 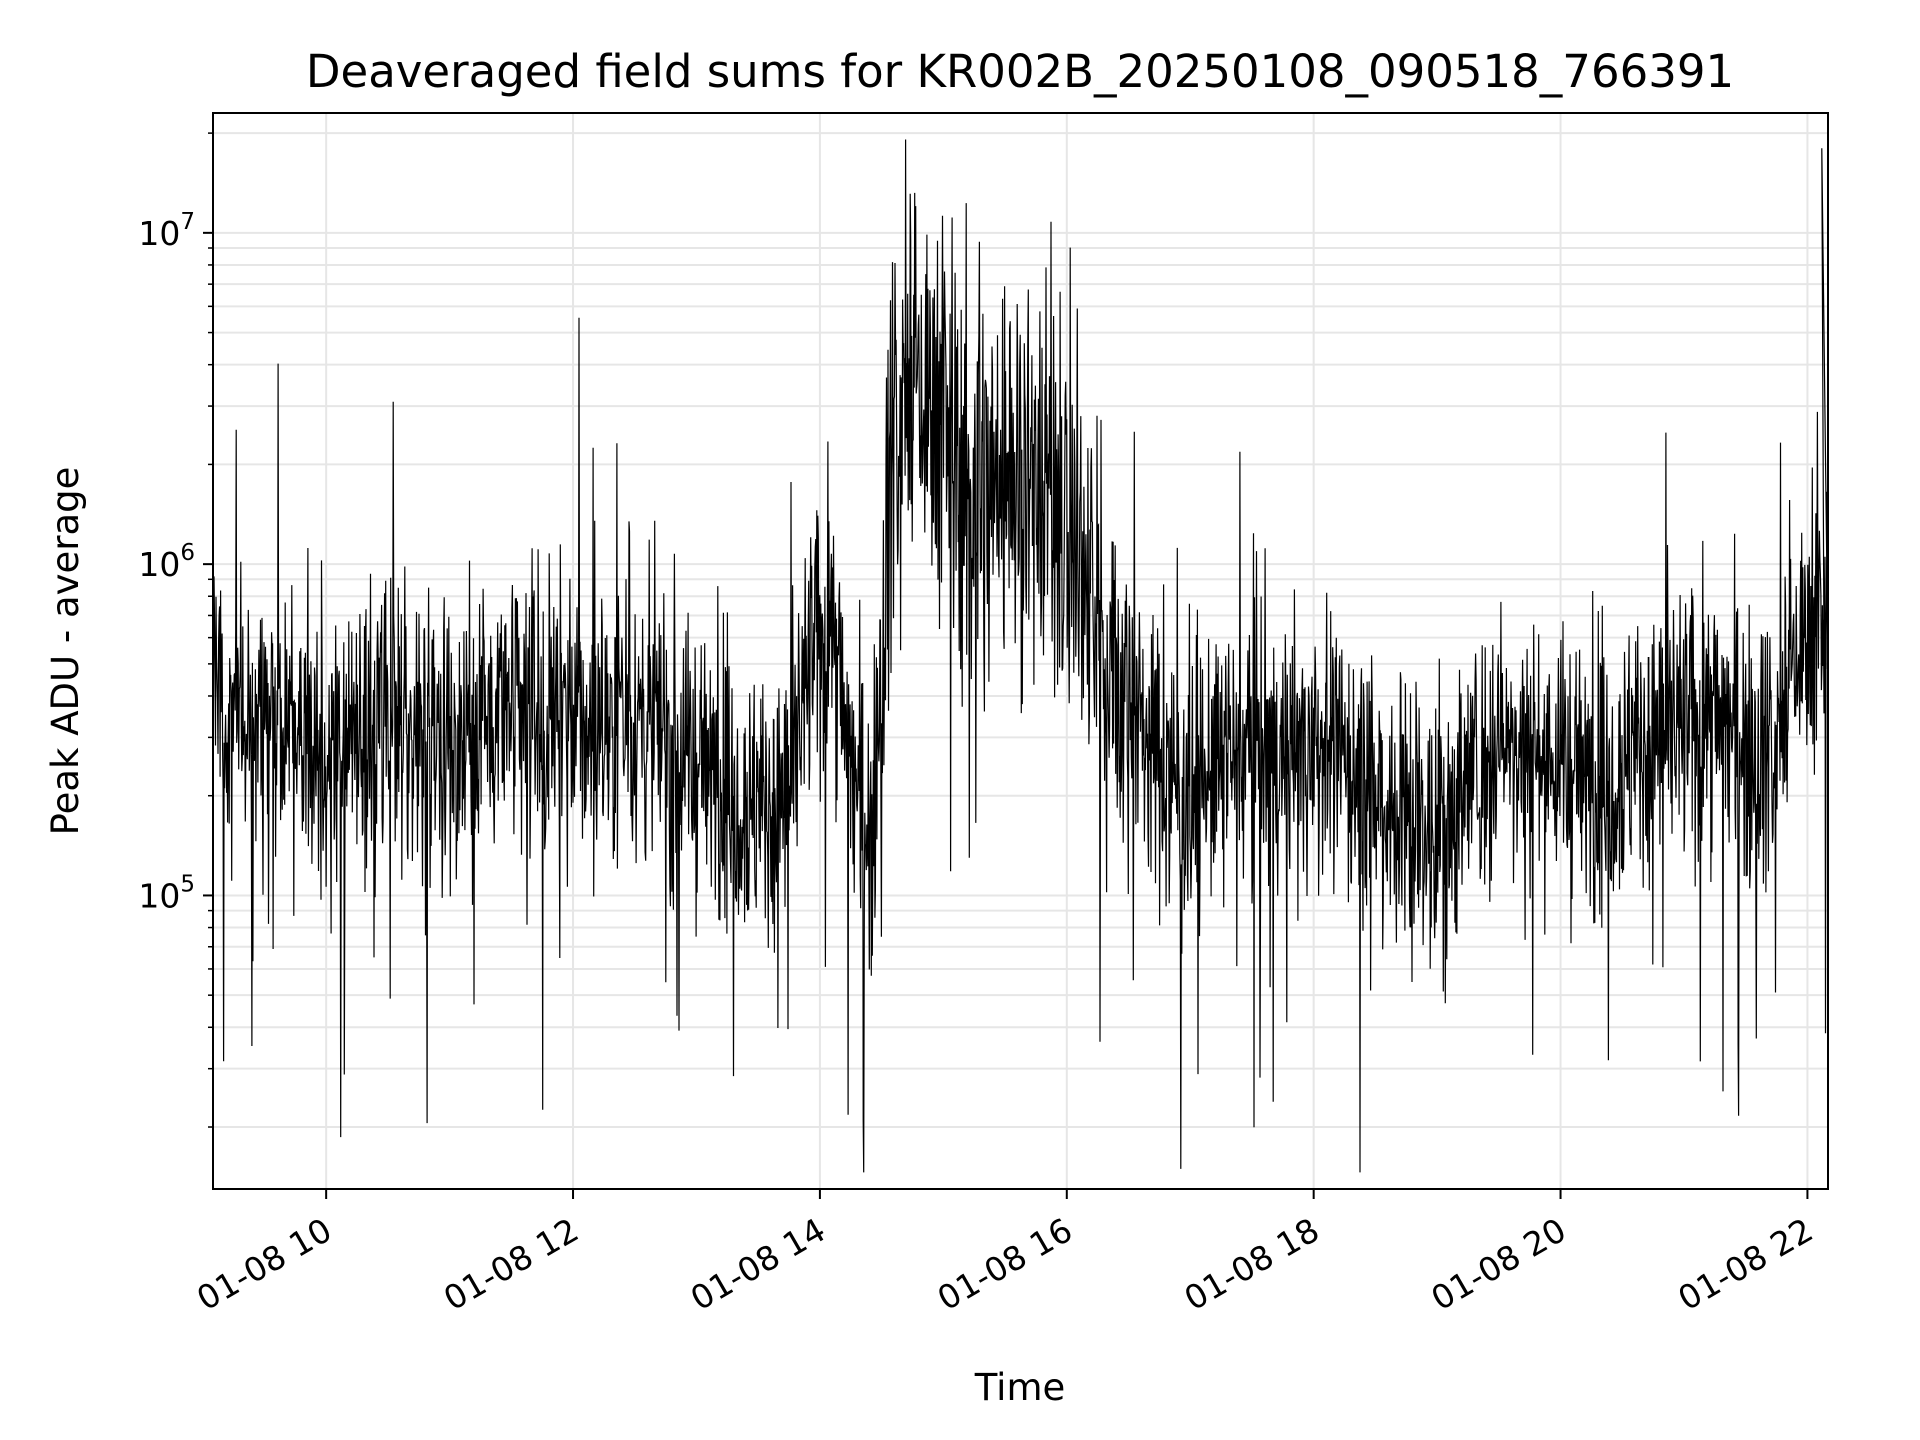 I want to click on y-tick-exponent: 6, so click(x=187, y=553).